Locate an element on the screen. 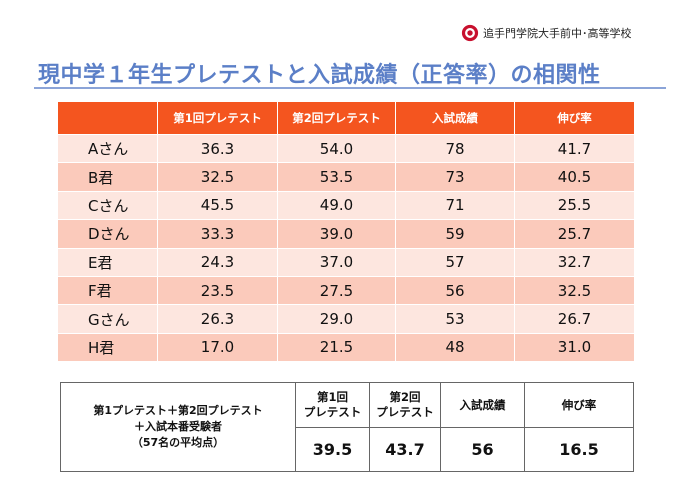 This screenshot has width=700, height=495. table-header-row: 第1回プレテスト 第2回プレテスト 入試成績 伸び率 is located at coordinates (346, 118).